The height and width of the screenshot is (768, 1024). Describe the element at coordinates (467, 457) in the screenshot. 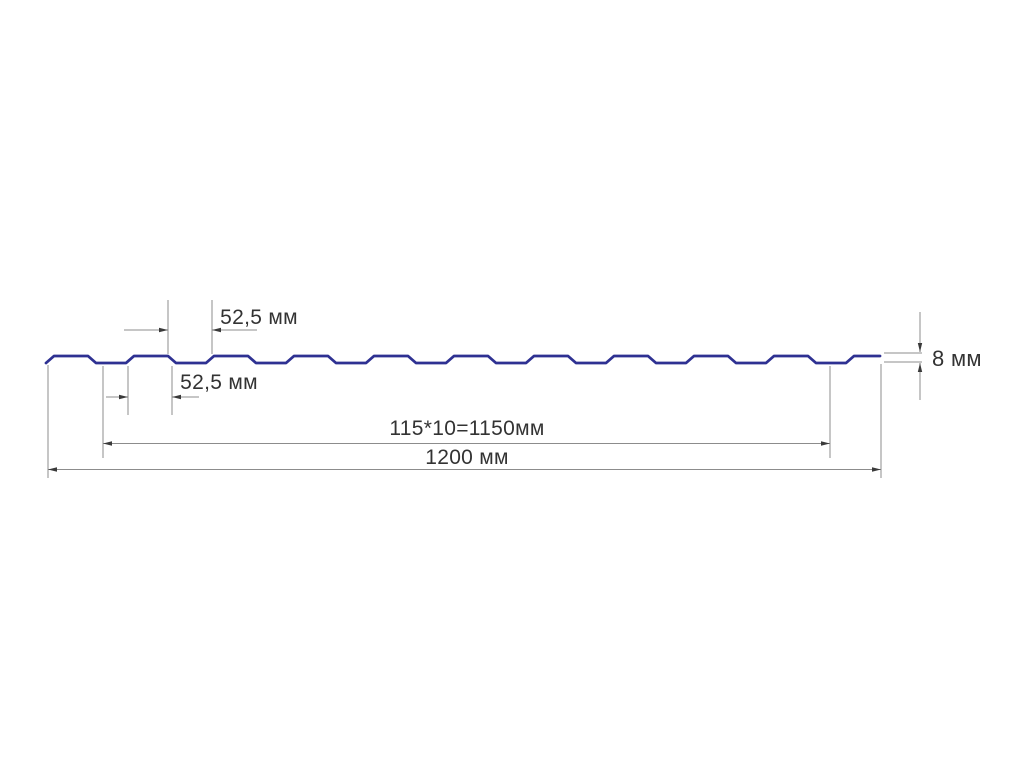

I see `overall-width-label: 1200 мм` at that location.